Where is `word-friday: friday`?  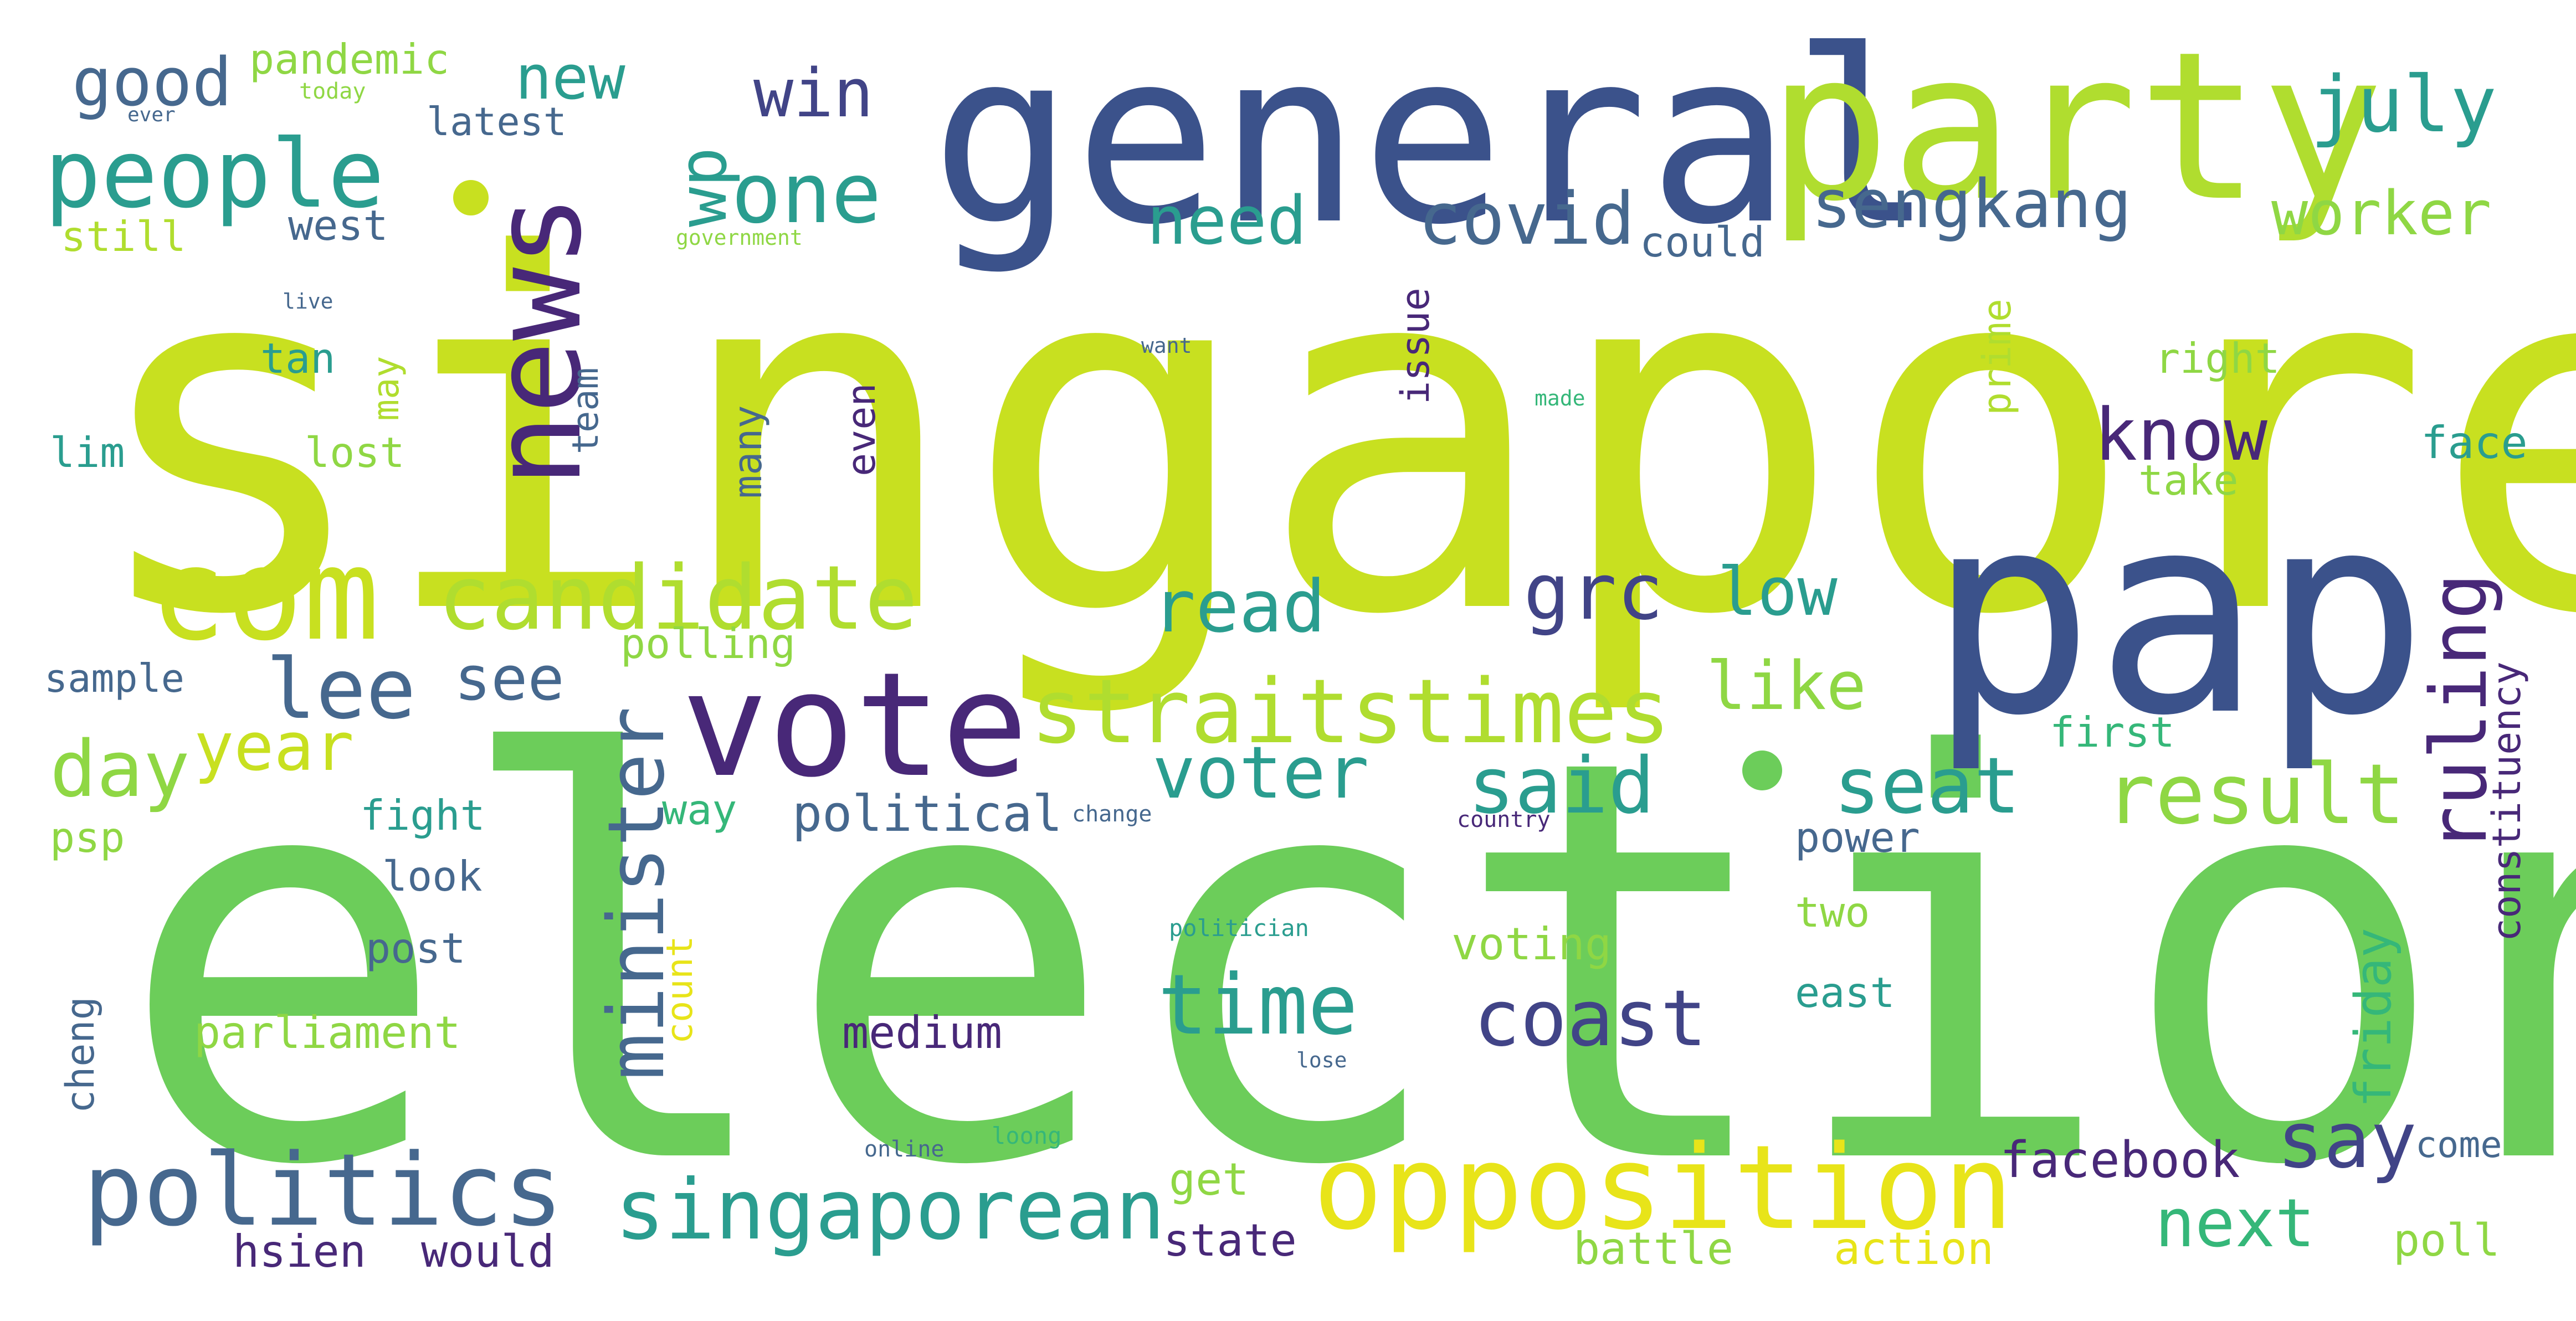 word-friday: friday is located at coordinates (2373, 1017).